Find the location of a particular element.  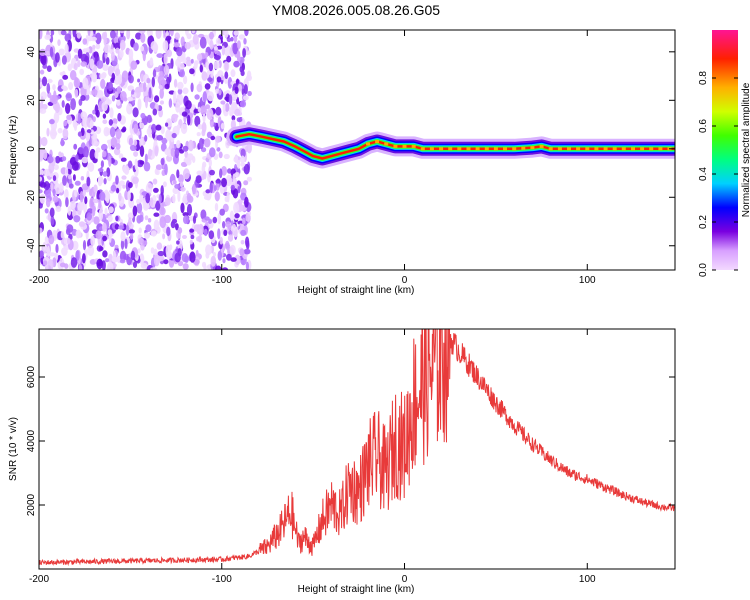

x-tick-label: 0 is located at coordinates (405, 280).